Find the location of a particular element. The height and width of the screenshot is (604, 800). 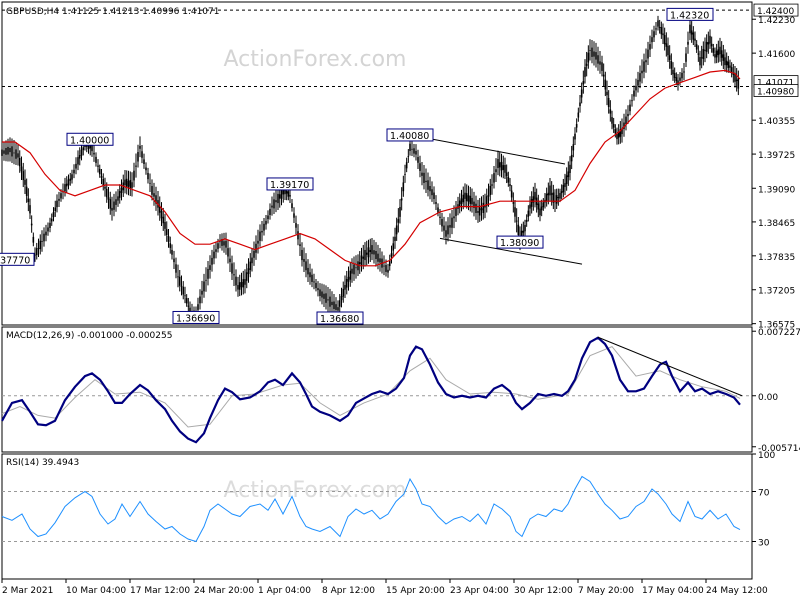

price-y-tick-label: 1.42230 is located at coordinates (776, 21).